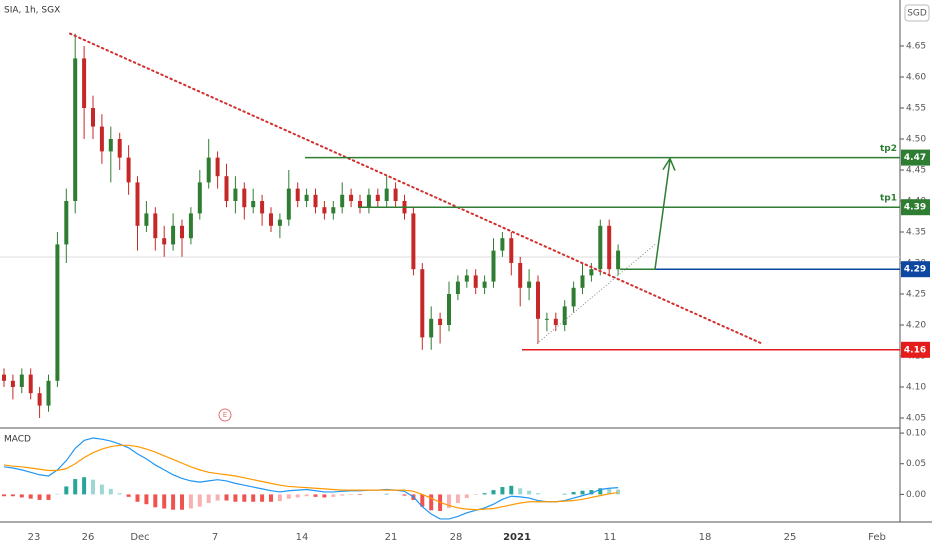 Image resolution: width=932 pixels, height=550 pixels. I want to click on y-tick-label: 4.35, so click(916, 233).